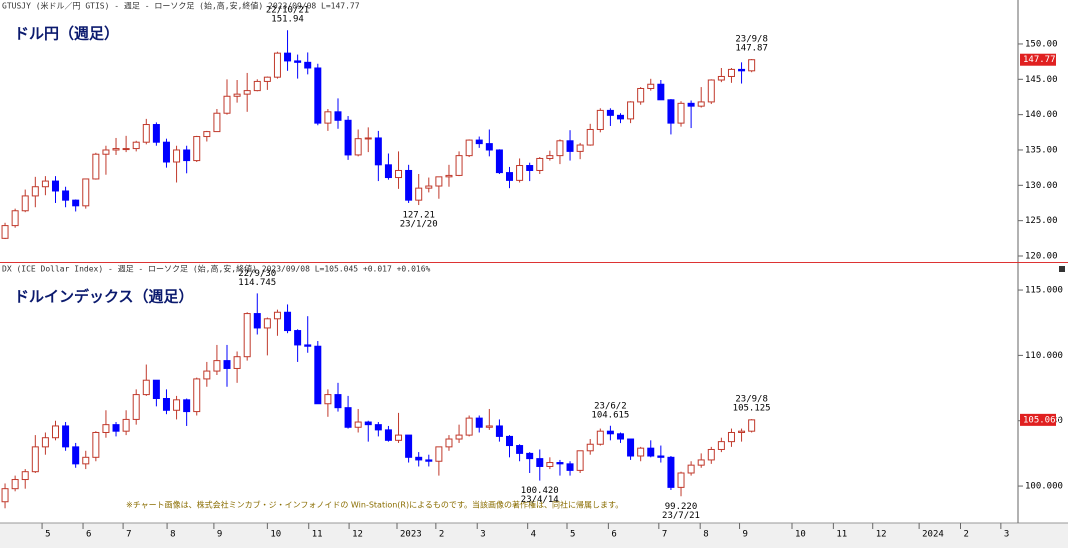 Image resolution: width=1068 pixels, height=548 pixels. I want to click on annotation-date: 23/4/14, so click(540, 500).